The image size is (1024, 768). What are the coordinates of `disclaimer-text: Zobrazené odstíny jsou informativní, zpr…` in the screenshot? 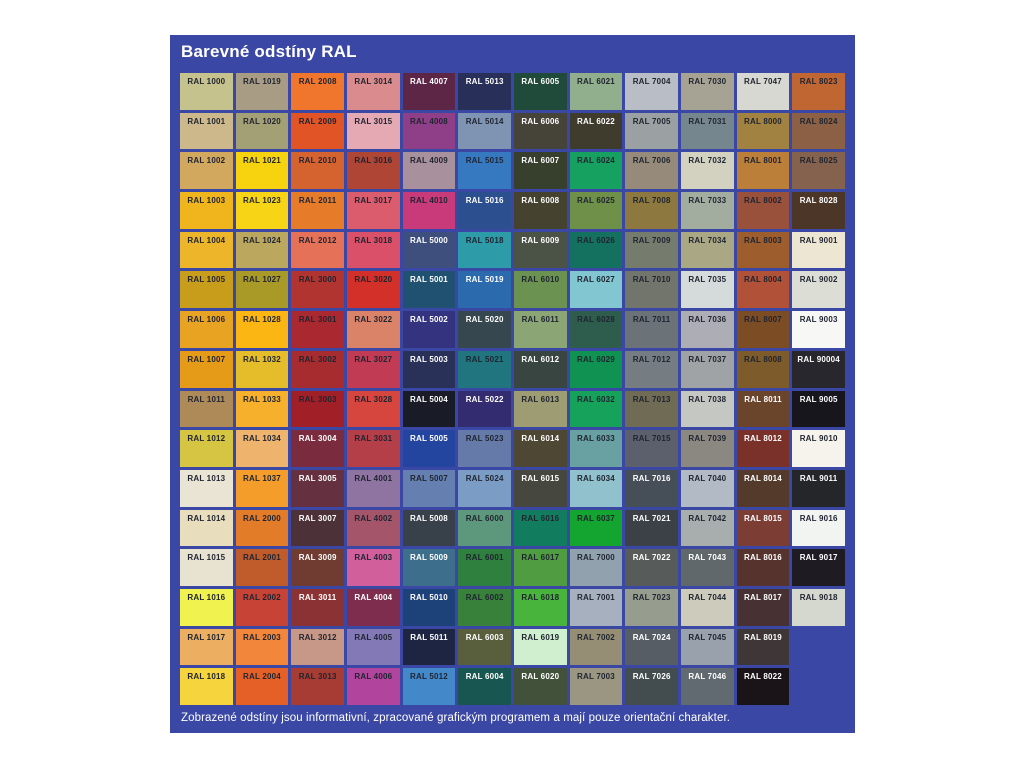 It's located at (456, 718).